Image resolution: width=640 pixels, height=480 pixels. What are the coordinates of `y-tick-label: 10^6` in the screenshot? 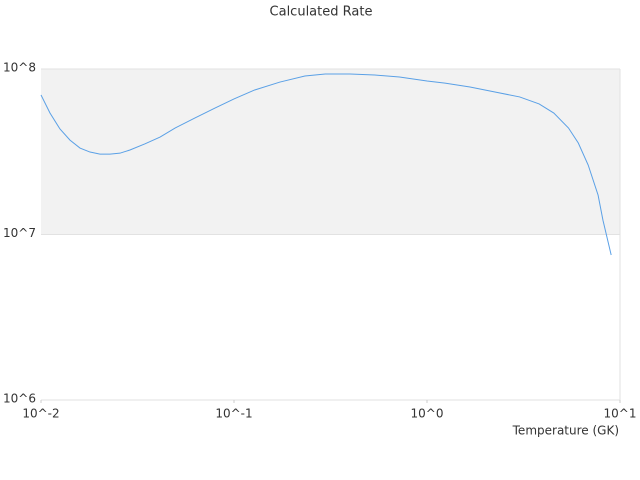 It's located at (19, 399).